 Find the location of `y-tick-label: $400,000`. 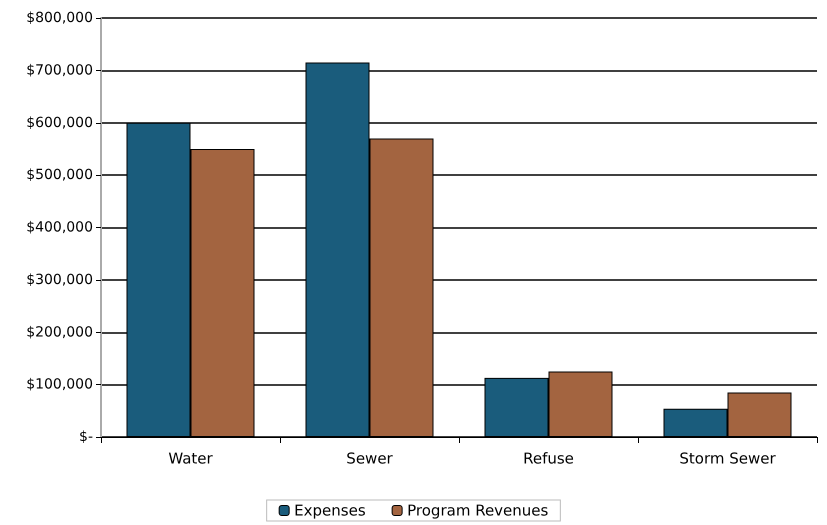

y-tick-label: $400,000 is located at coordinates (59, 228).